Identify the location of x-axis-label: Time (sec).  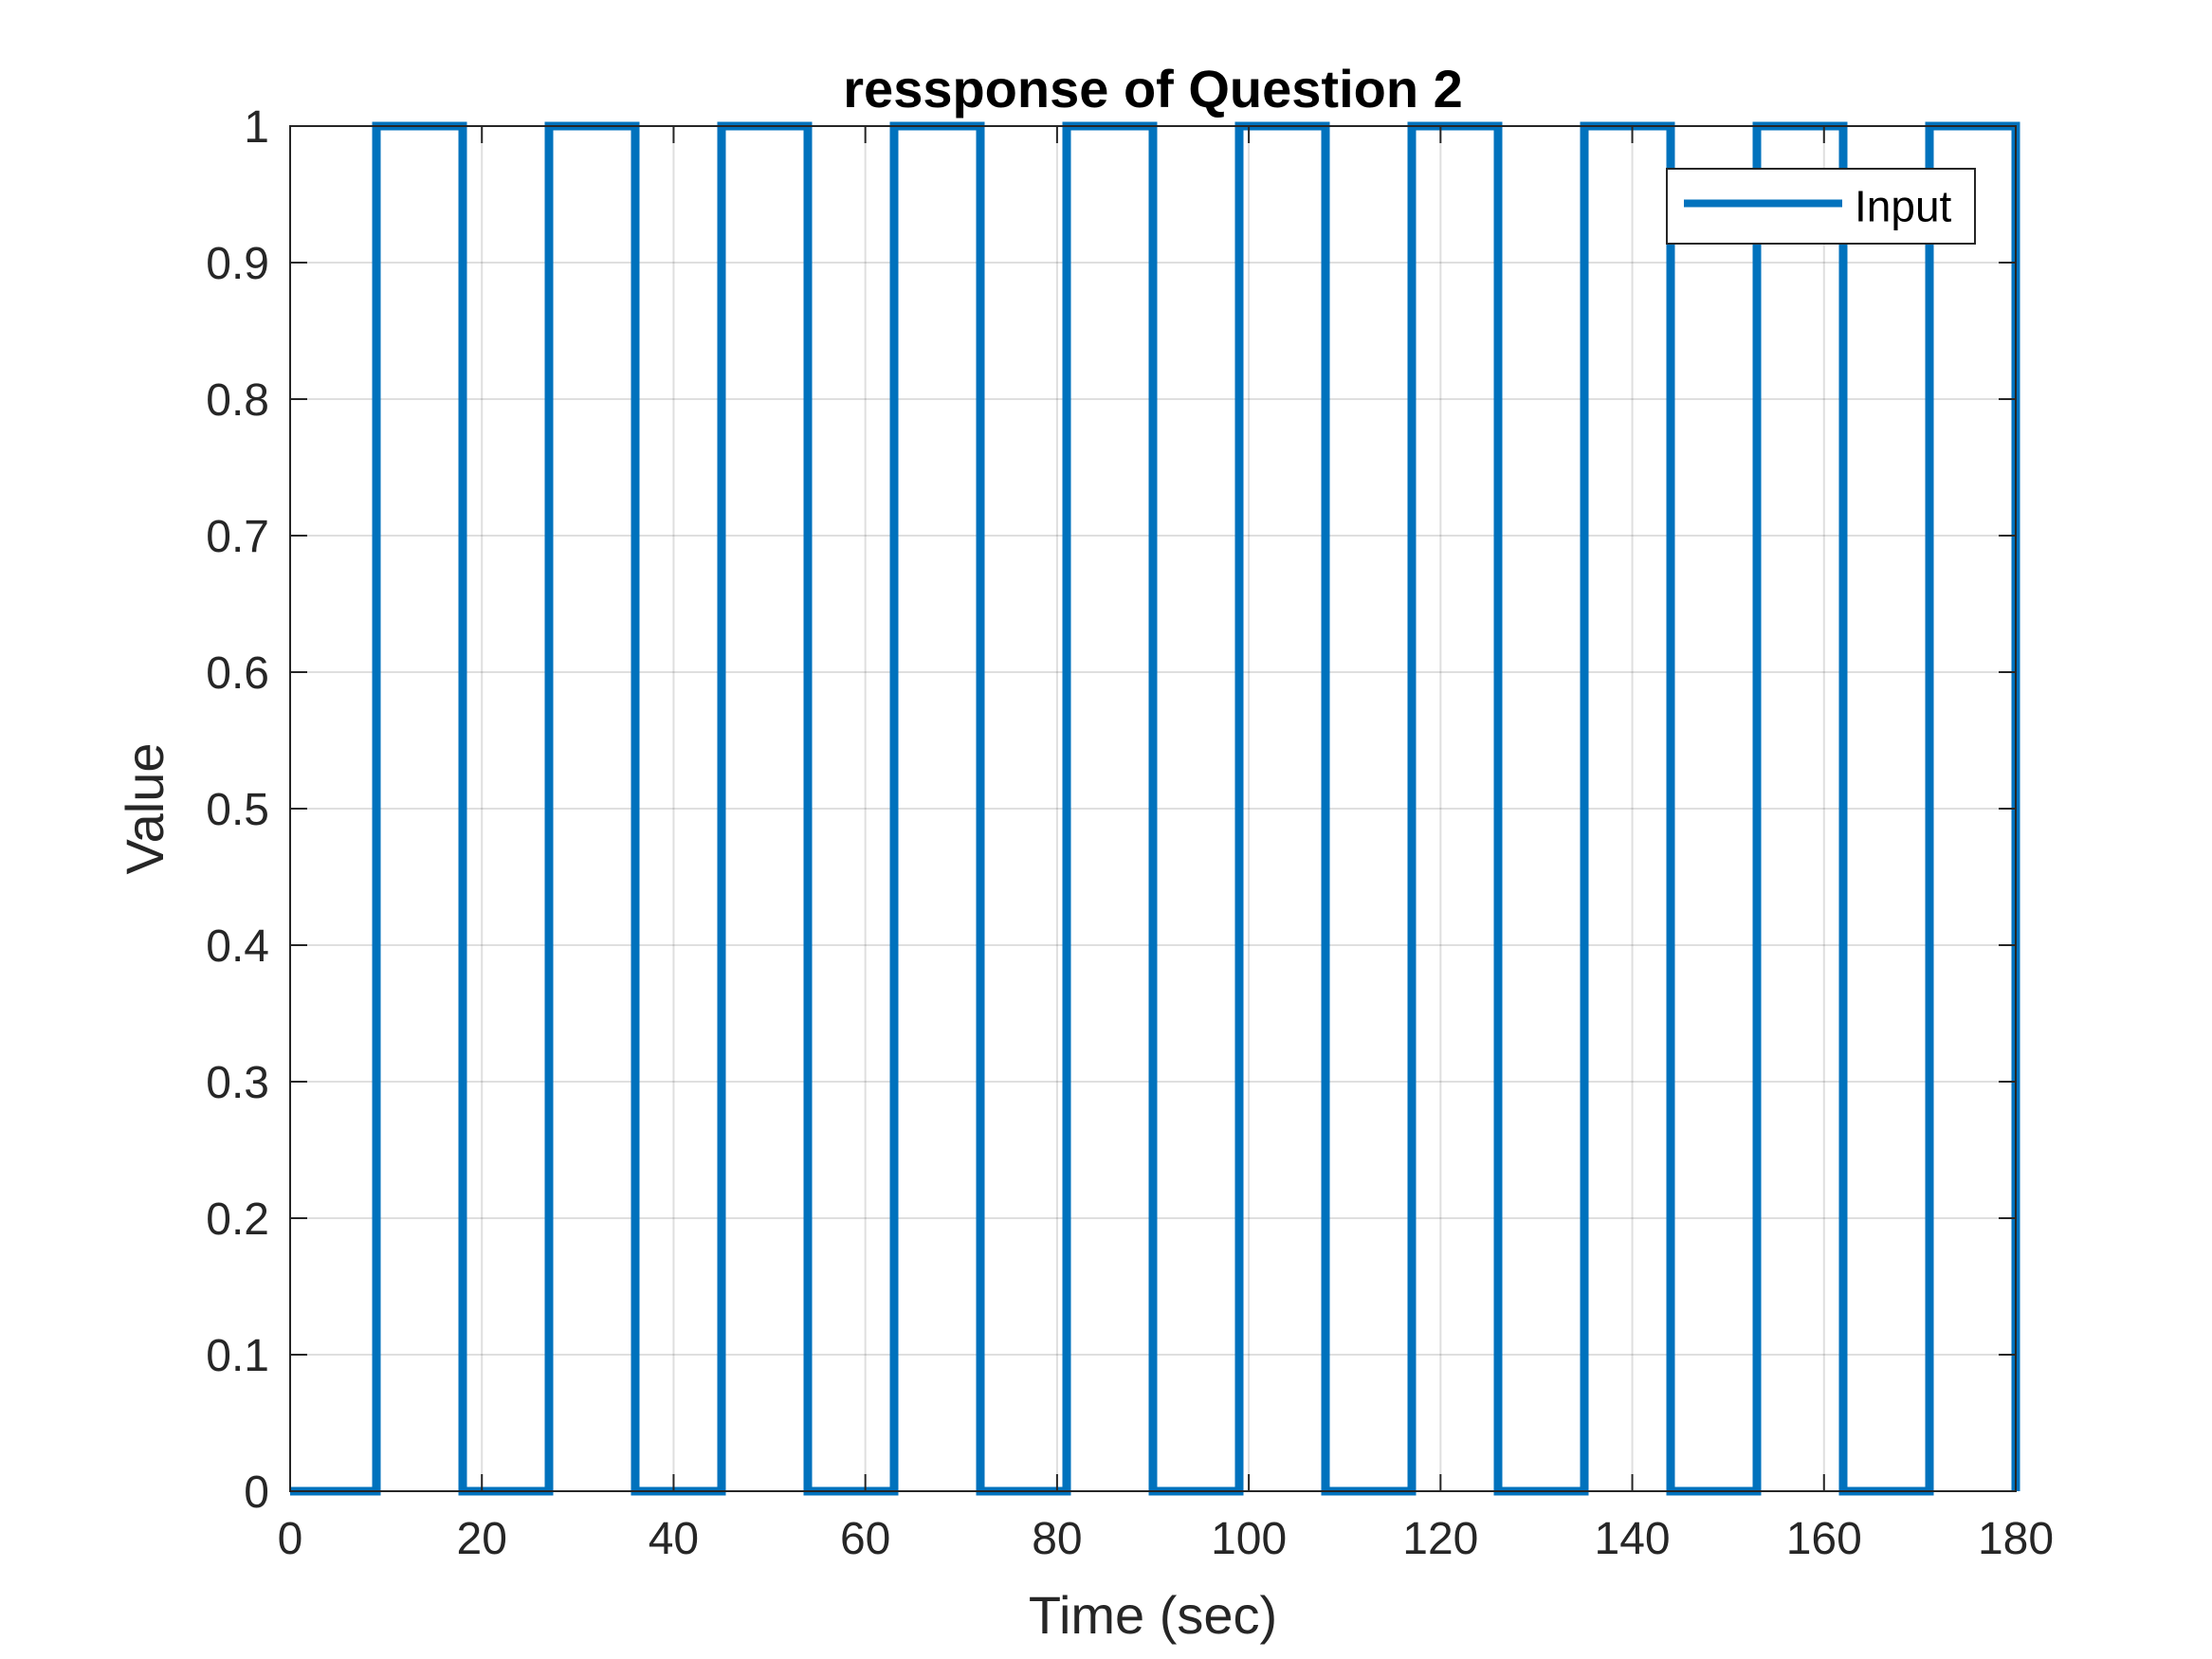
(1153, 1615).